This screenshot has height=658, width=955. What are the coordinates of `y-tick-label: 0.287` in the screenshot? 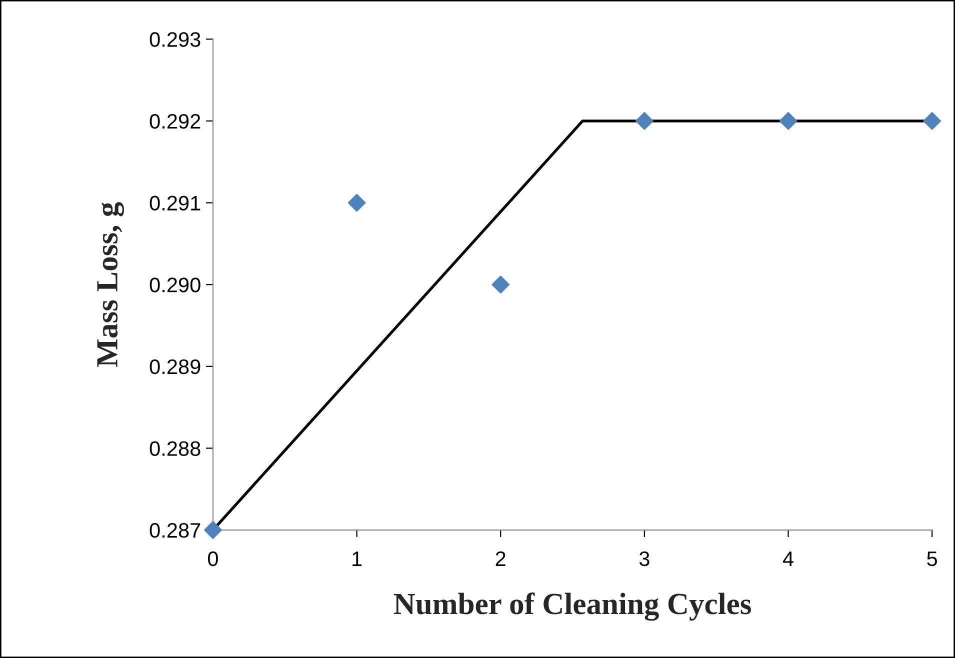 It's located at (175, 530).